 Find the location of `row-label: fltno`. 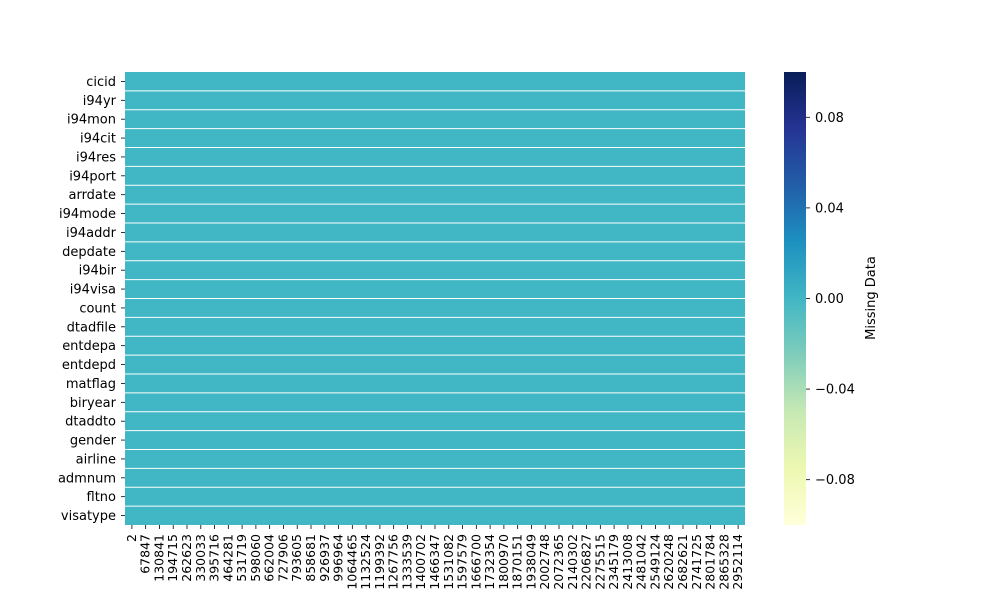

row-label: fltno is located at coordinates (102, 497).